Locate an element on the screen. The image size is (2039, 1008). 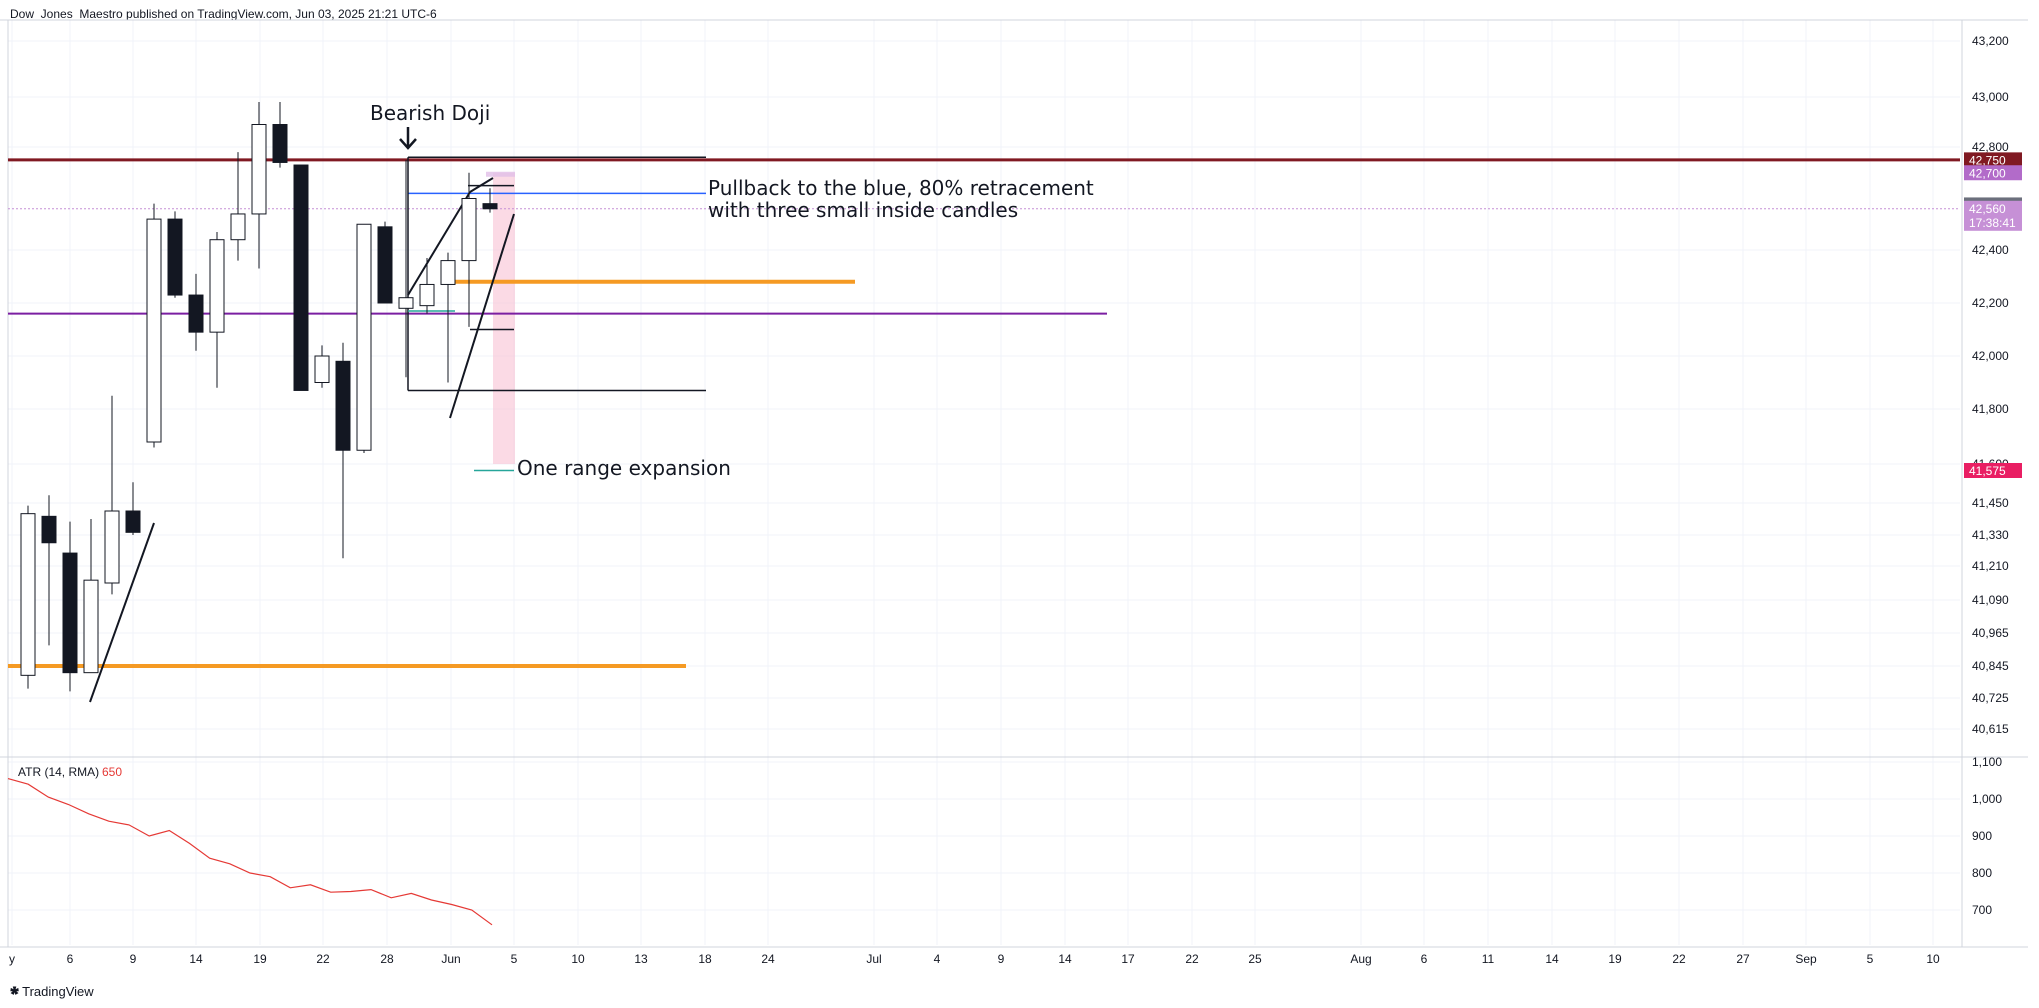
time-tick-8: 5 is located at coordinates (514, 959).